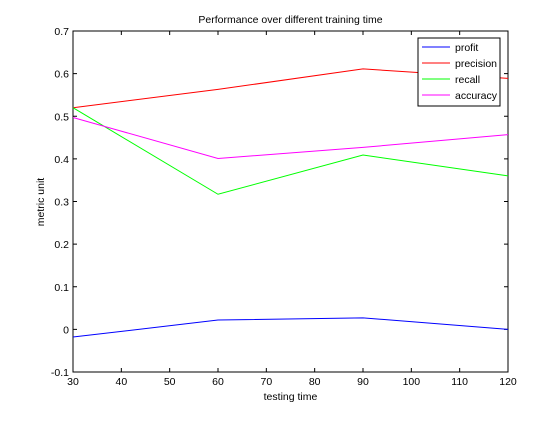  Describe the element at coordinates (363, 382) in the screenshot. I see `x-tick-label: 90` at that location.